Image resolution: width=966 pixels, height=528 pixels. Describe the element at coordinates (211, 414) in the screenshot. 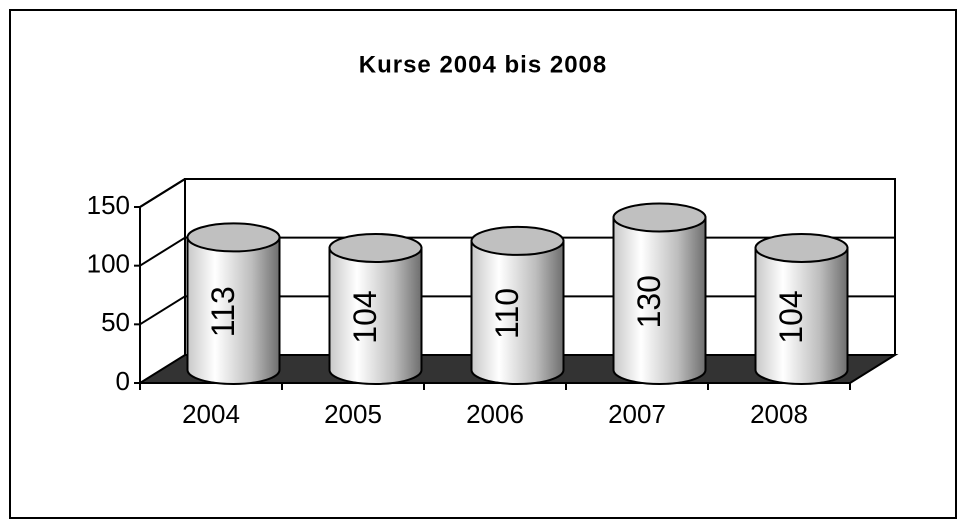

I see `x-tick-label: 2004` at that location.